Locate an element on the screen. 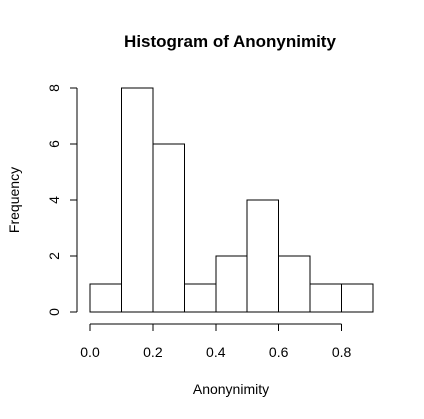 The image size is (424, 419). x-tick-label: 0.4 is located at coordinates (216, 352).